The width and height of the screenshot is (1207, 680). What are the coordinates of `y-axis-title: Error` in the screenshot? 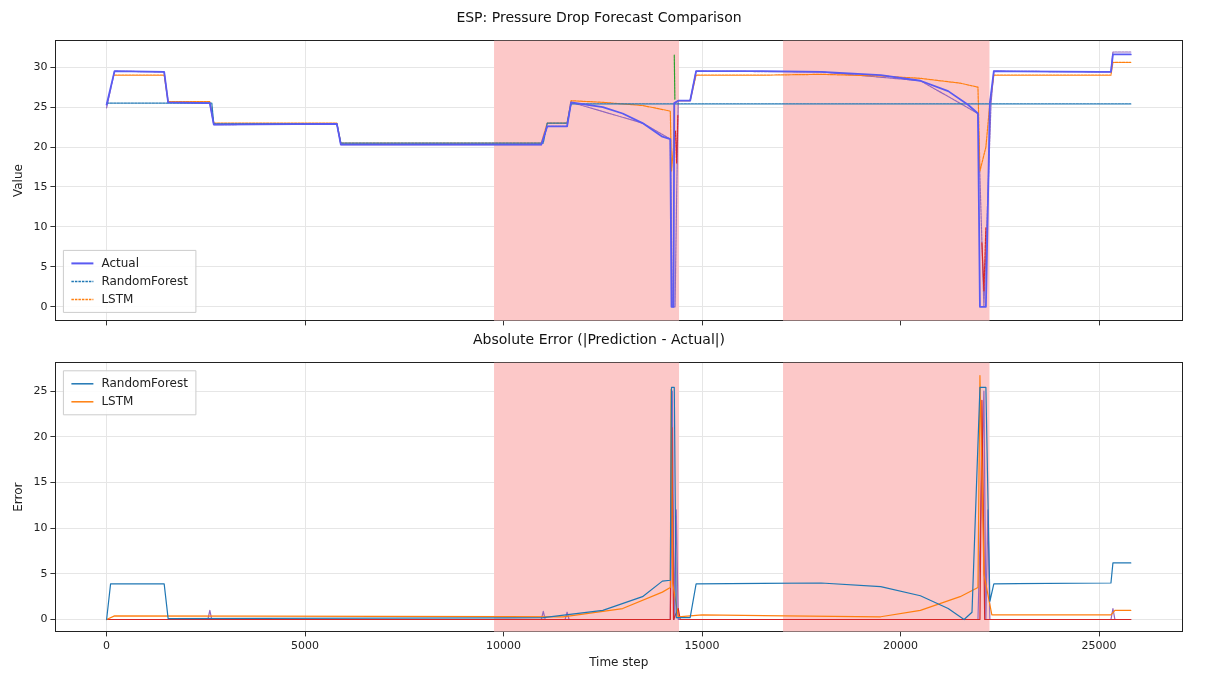 It's located at (18, 497).